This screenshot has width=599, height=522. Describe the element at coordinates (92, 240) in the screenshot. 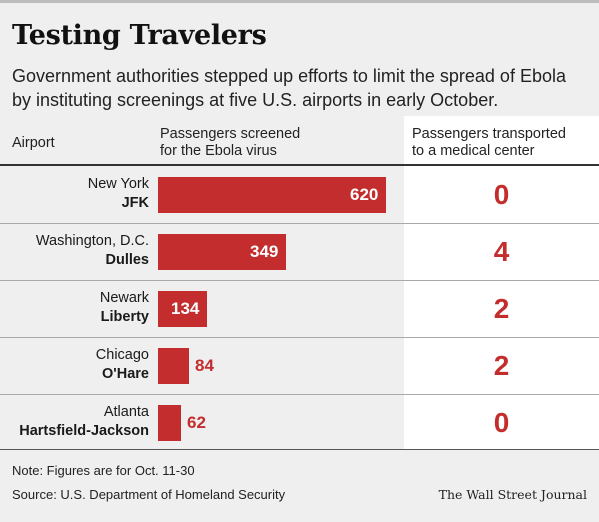

I see `city-name: Washington, D.C.` at that location.